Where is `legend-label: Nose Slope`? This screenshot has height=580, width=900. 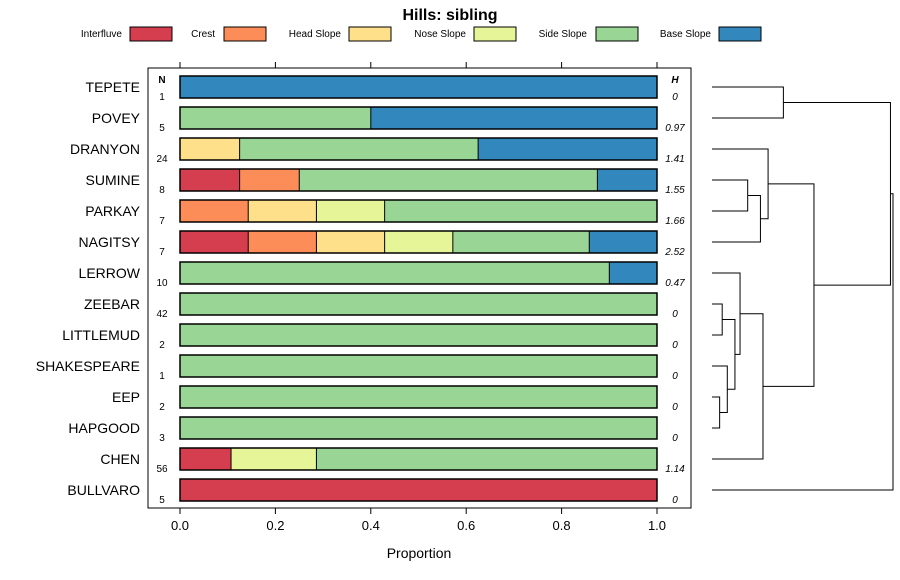 legend-label: Nose Slope is located at coordinates (440, 34).